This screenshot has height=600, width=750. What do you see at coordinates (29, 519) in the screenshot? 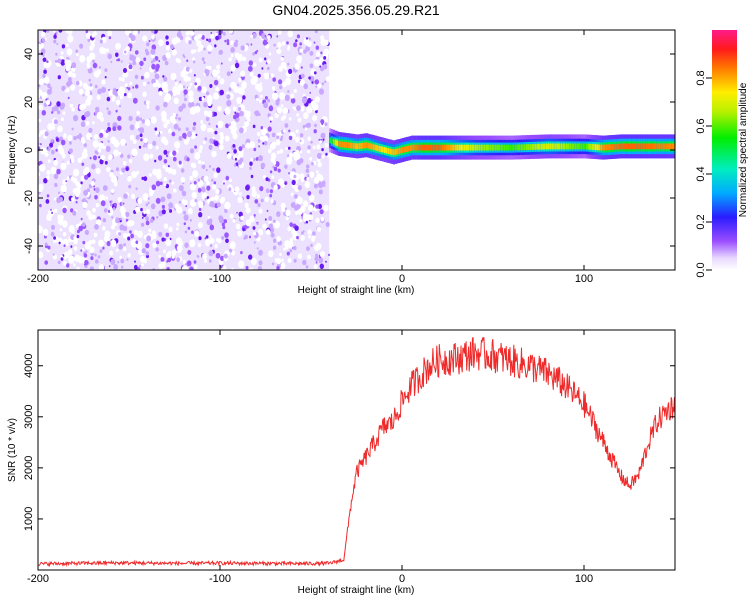
I see `y-tick-label: 1000` at bounding box center [29, 519].